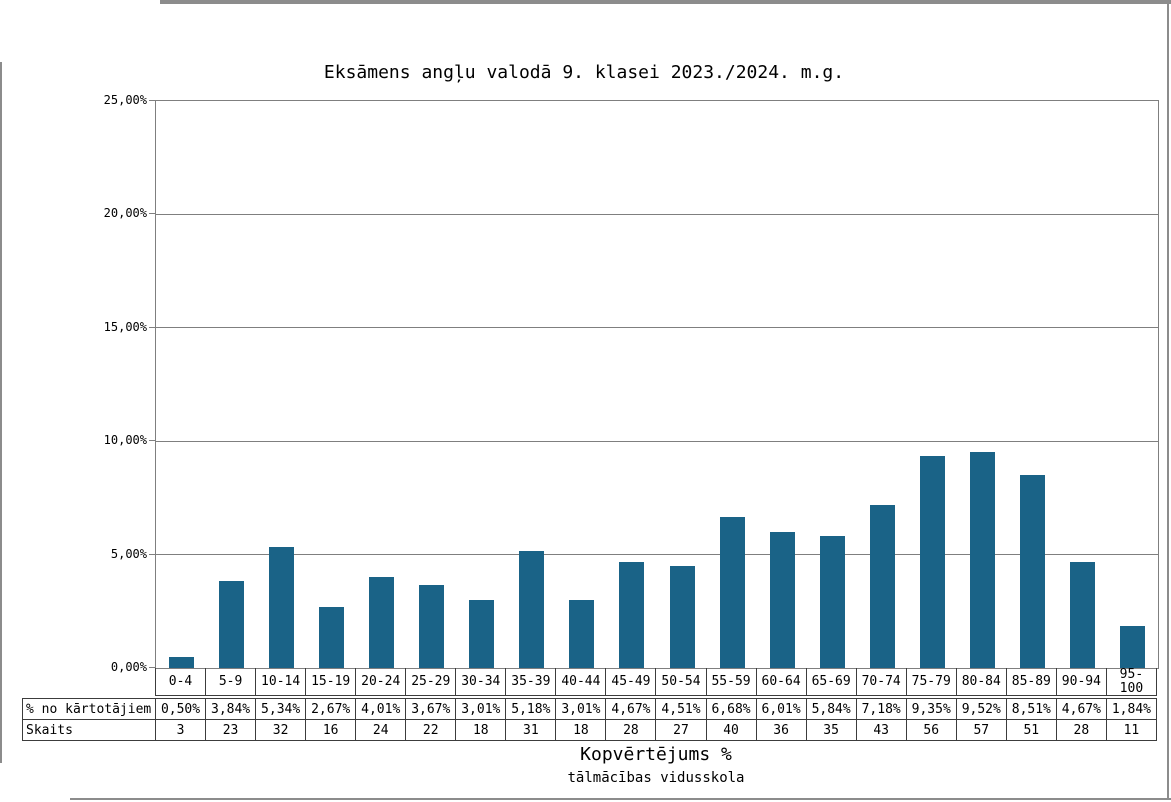 This screenshot has width=1171, height=802. I want to click on row-label: Skaits, so click(89, 730).